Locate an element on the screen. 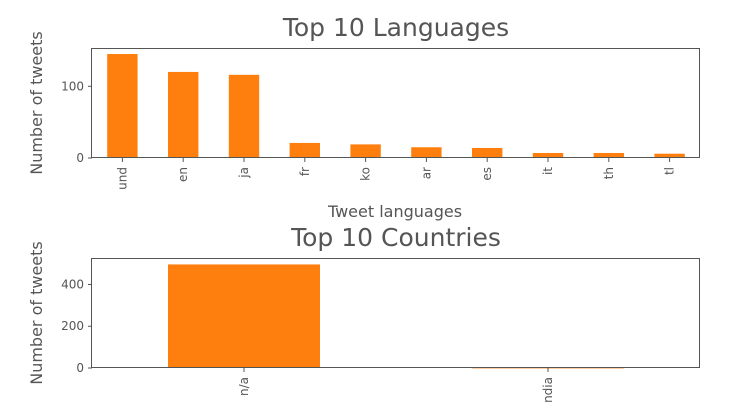 This screenshot has height=419, width=756. x-tick-label: ar is located at coordinates (426, 173).